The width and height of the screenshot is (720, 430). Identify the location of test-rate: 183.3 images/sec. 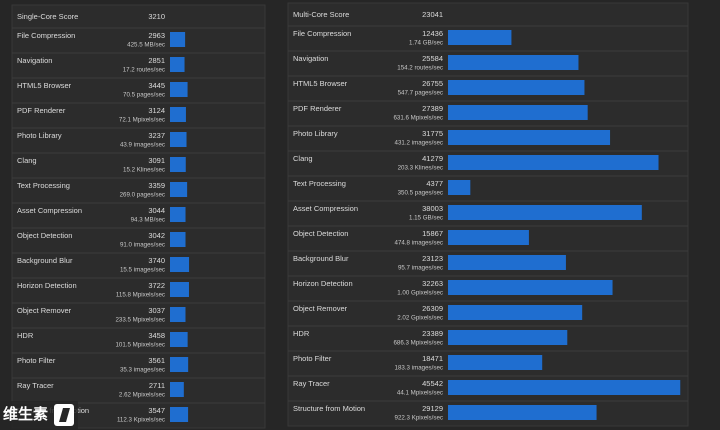
(419, 368).